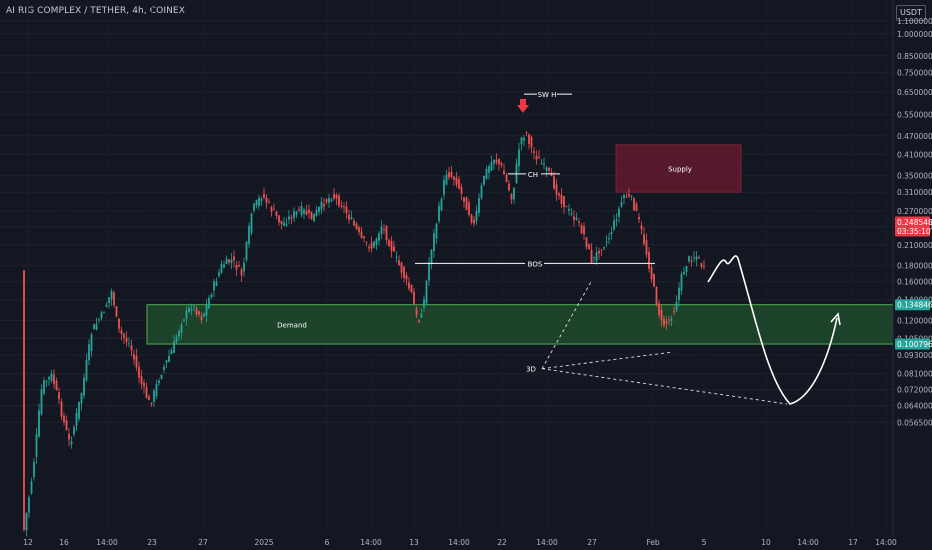  What do you see at coordinates (914, 56) in the screenshot?
I see `y-tick-label: 0.850000` at bounding box center [914, 56].